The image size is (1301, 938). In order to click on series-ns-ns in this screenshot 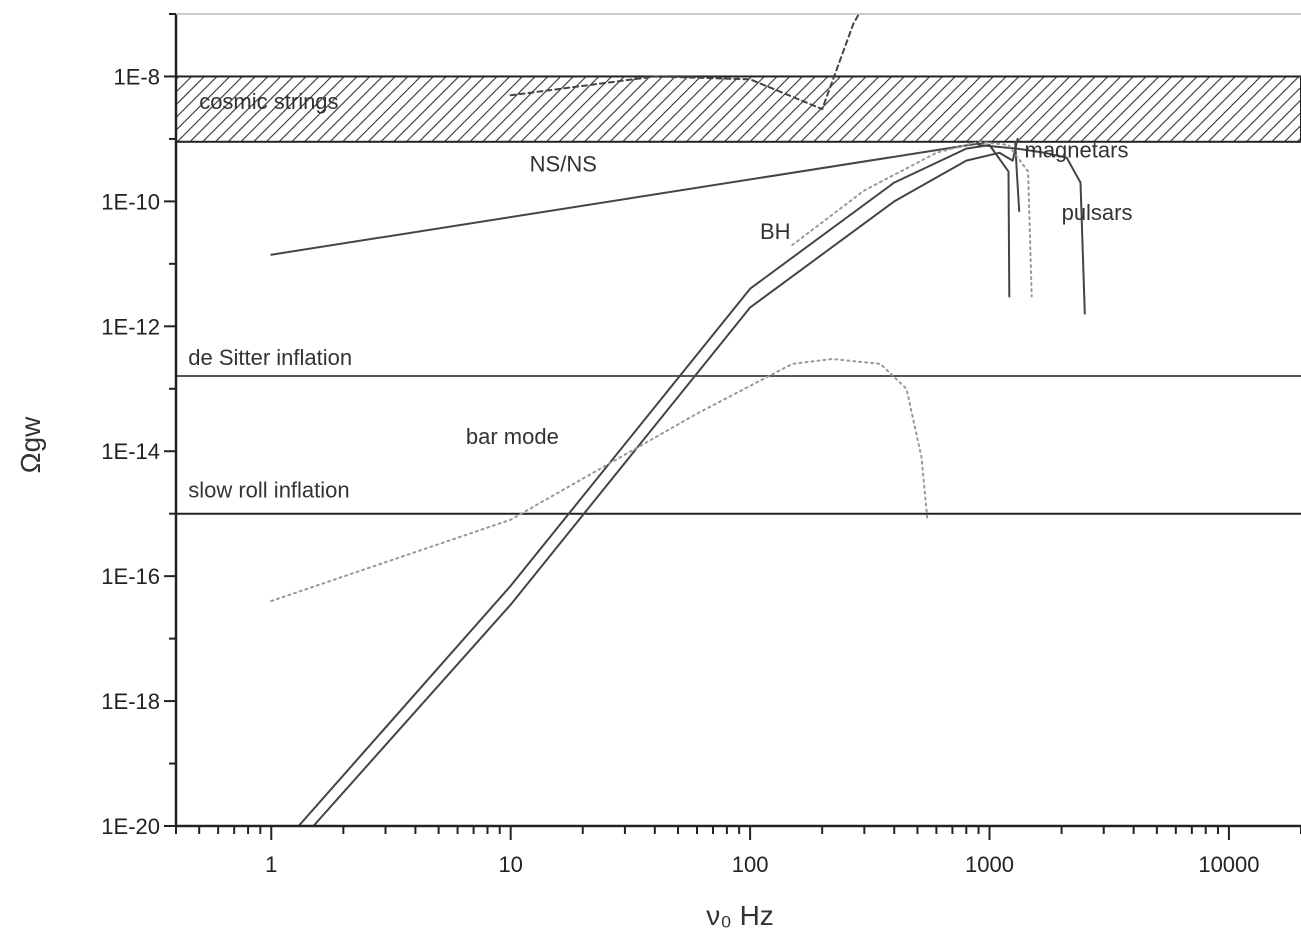, I will do `click(630, 198)`.